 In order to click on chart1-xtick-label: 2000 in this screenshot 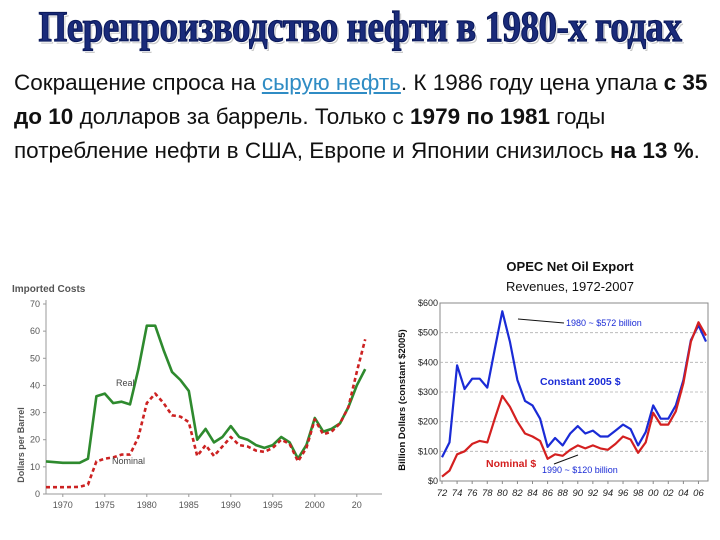, I will do `click(315, 505)`.